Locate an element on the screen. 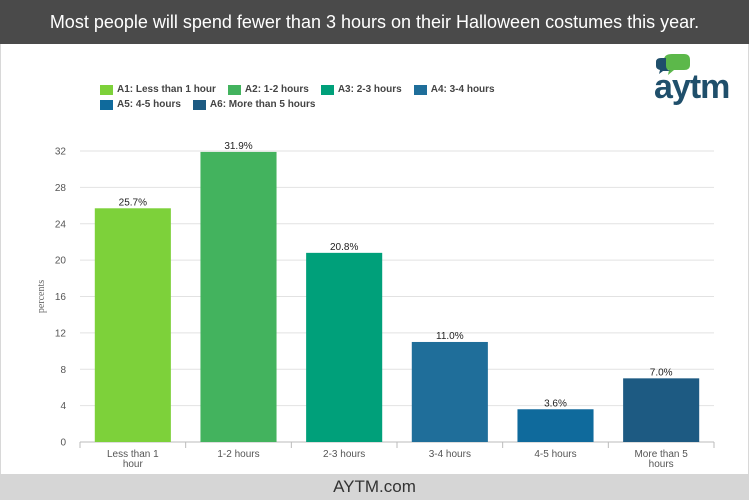 Image resolution: width=749 pixels, height=500 pixels. y-tick-label: 0 is located at coordinates (63, 443).